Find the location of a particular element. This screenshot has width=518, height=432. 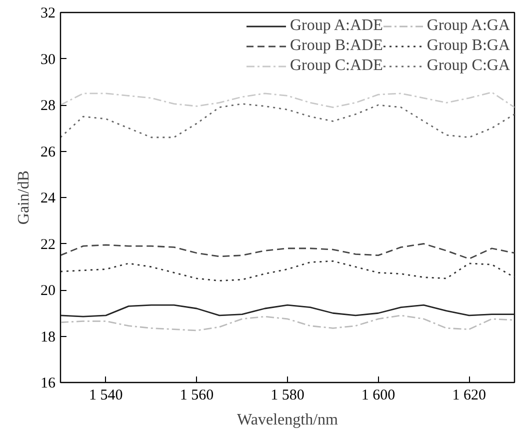

x-tick-label: 1 580 is located at coordinates (287, 396).